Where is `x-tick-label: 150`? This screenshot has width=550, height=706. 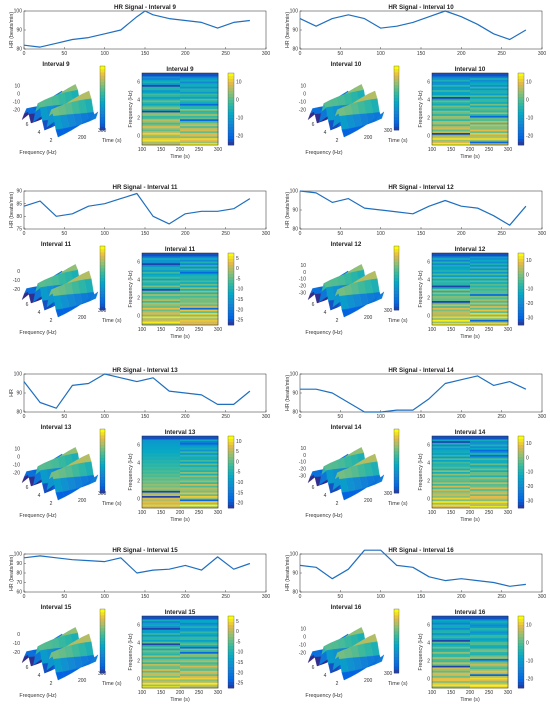
x-tick-label: 150 is located at coordinates (145, 417).